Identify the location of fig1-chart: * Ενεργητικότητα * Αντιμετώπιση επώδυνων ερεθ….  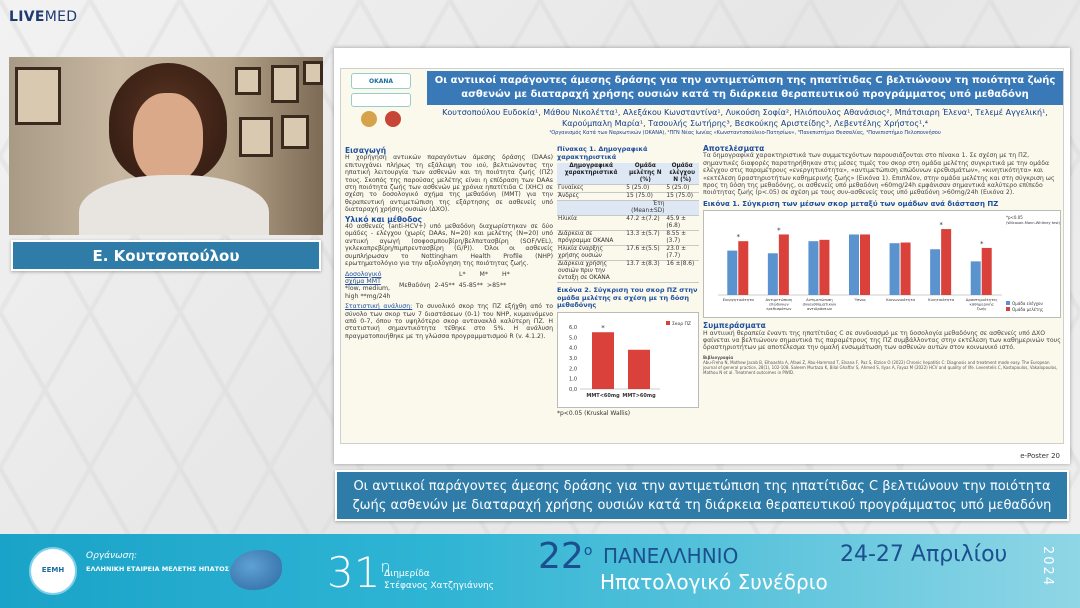
(882, 264).